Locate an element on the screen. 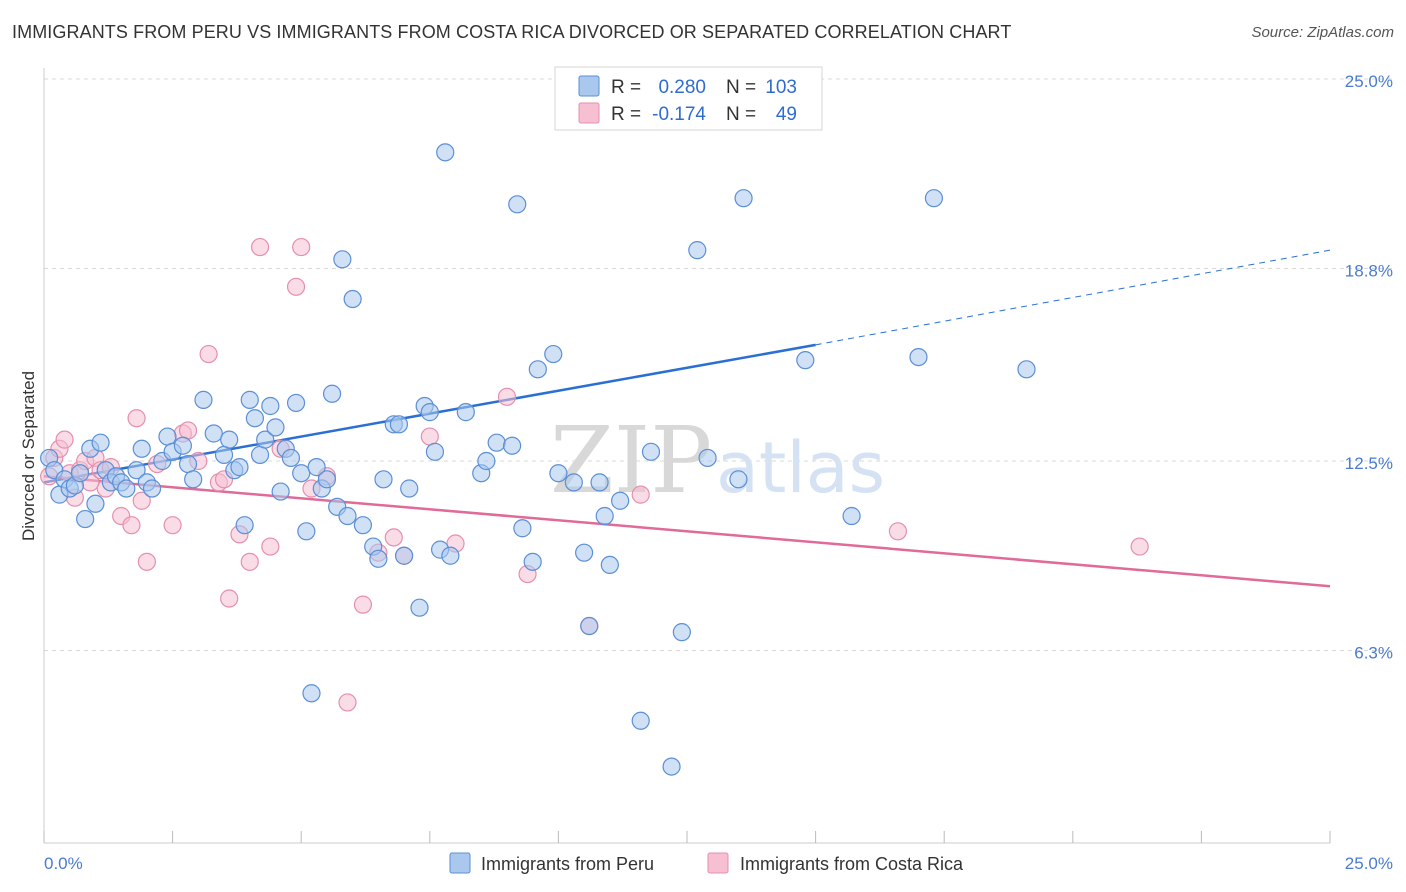 The width and height of the screenshot is (1406, 892). y-tick-label: 6.3% is located at coordinates (1373, 652).